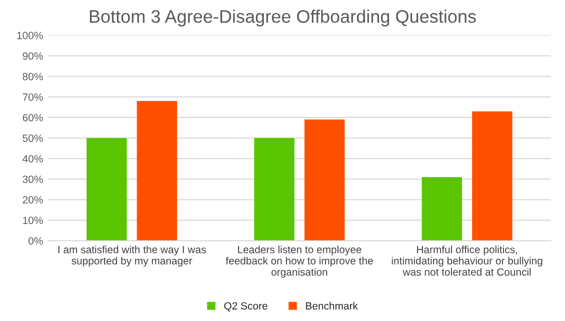 The image size is (565, 321). Describe the element at coordinates (299, 262) in the screenshot. I see `x-tick-label: Leaders listen to employee feedback on how to improve the organisation` at that location.